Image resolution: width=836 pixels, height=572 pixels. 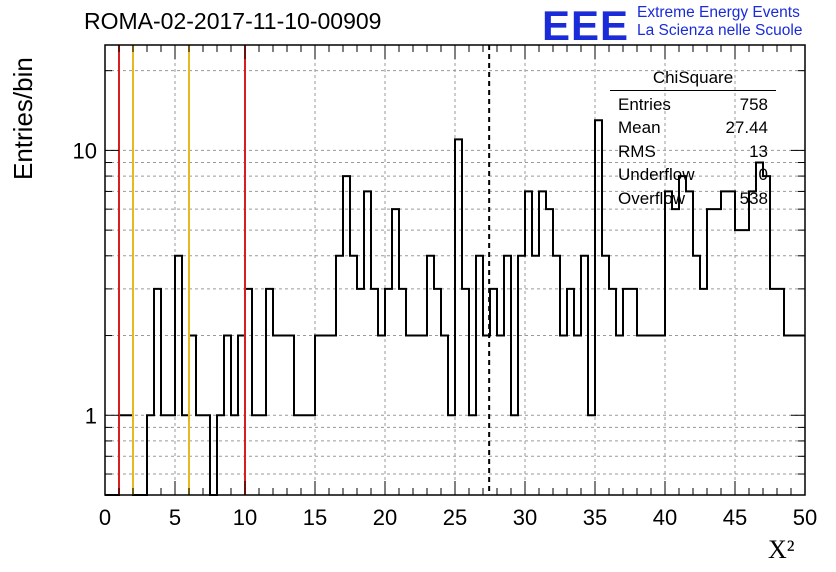 I want to click on y-axis-label: Entries/bin, so click(x=23, y=118).